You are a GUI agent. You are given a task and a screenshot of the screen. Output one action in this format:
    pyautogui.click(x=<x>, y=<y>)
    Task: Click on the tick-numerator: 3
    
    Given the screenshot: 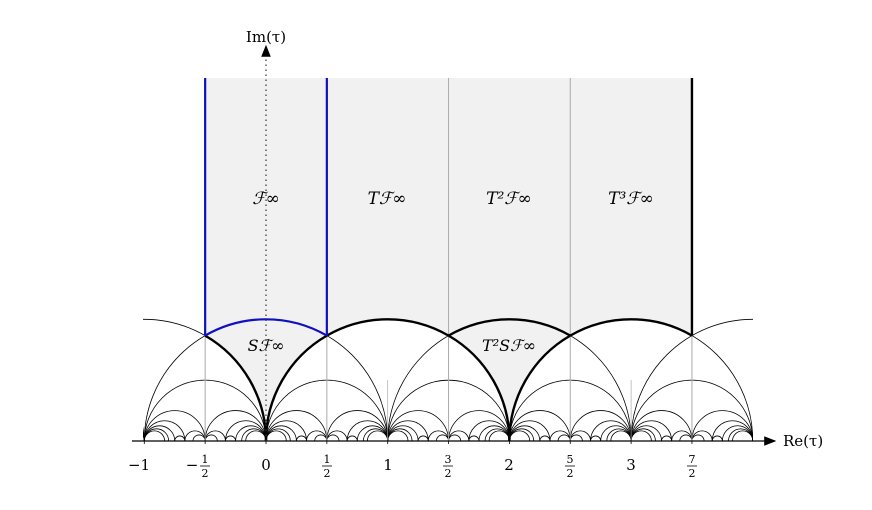 What is the action you would take?
    pyautogui.click(x=448, y=459)
    